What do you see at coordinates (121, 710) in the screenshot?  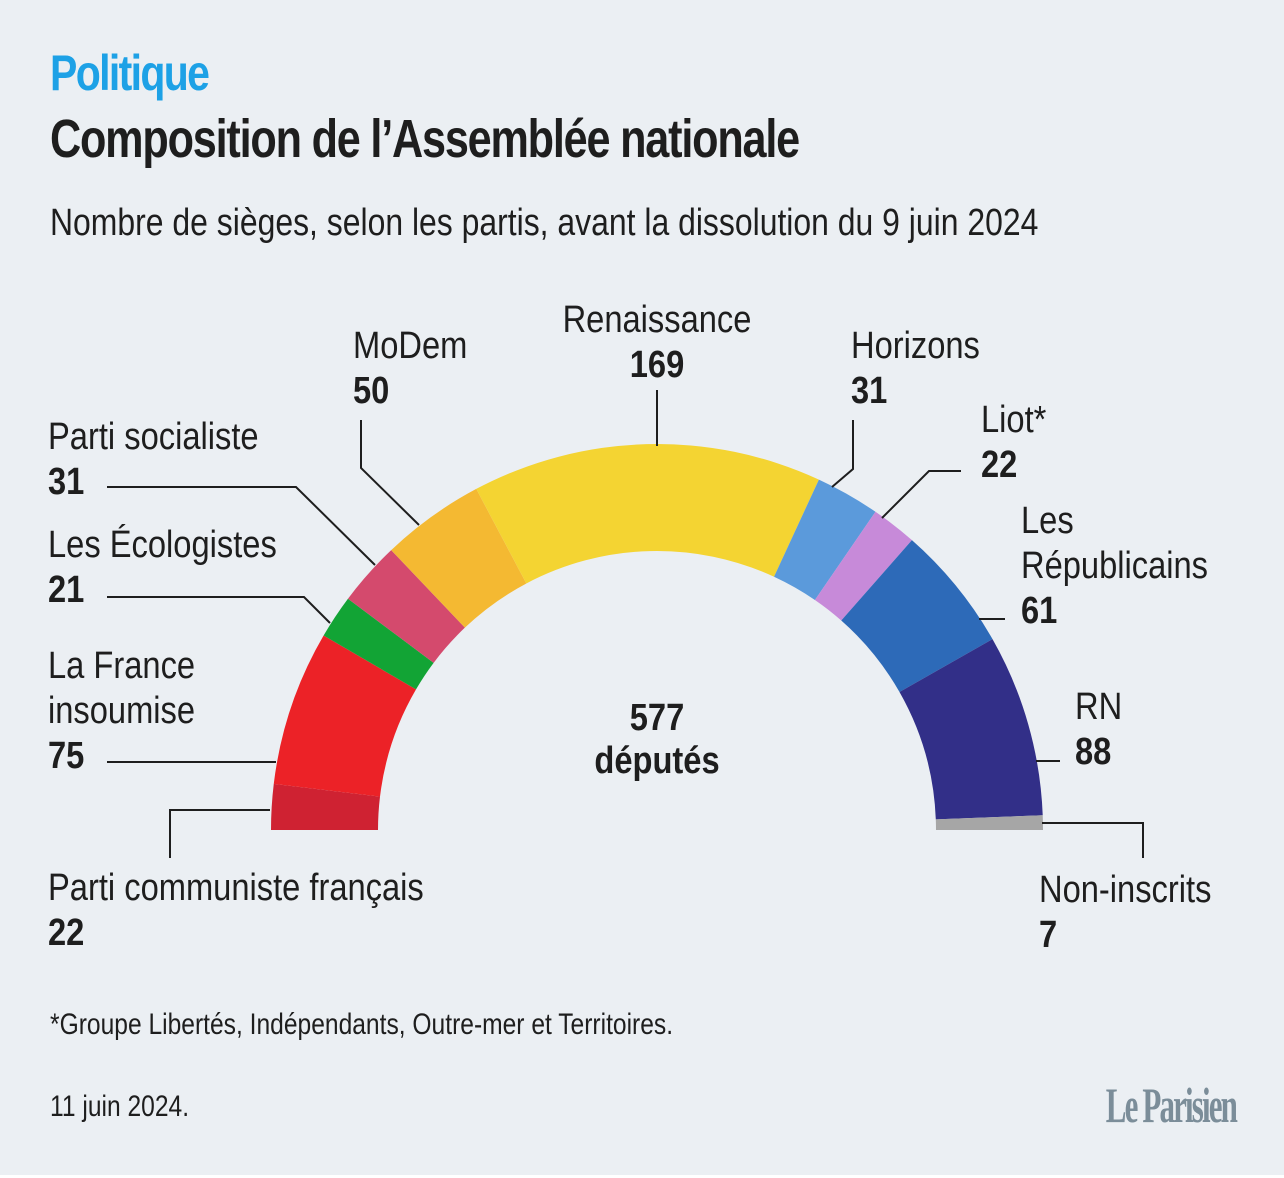 I see `label-la-france-insoumise: insoumise` at bounding box center [121, 710].